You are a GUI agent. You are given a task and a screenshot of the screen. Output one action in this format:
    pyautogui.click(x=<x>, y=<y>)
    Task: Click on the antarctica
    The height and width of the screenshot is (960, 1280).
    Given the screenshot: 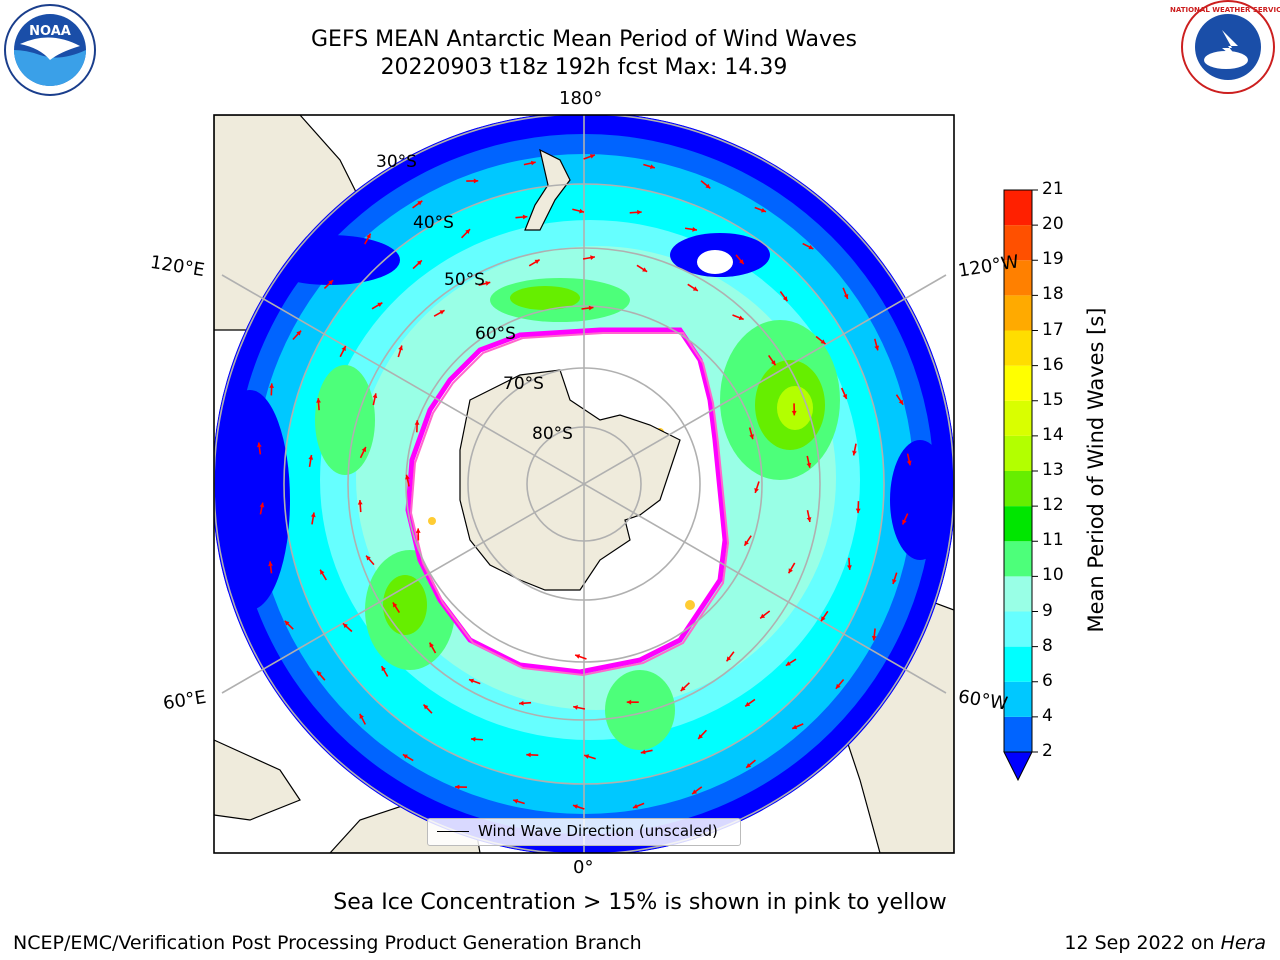 What is the action you would take?
    pyautogui.click(x=570, y=480)
    